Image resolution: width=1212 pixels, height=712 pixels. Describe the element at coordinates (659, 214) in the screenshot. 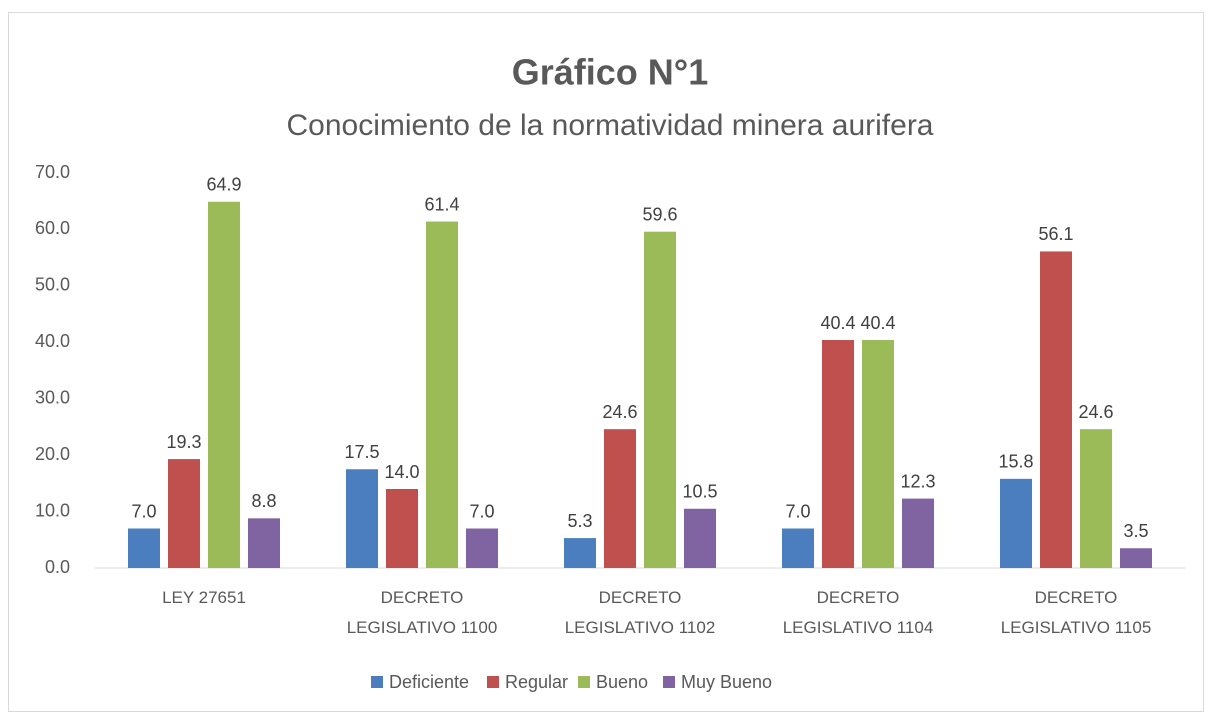

I see `value-label: 59.6` at that location.